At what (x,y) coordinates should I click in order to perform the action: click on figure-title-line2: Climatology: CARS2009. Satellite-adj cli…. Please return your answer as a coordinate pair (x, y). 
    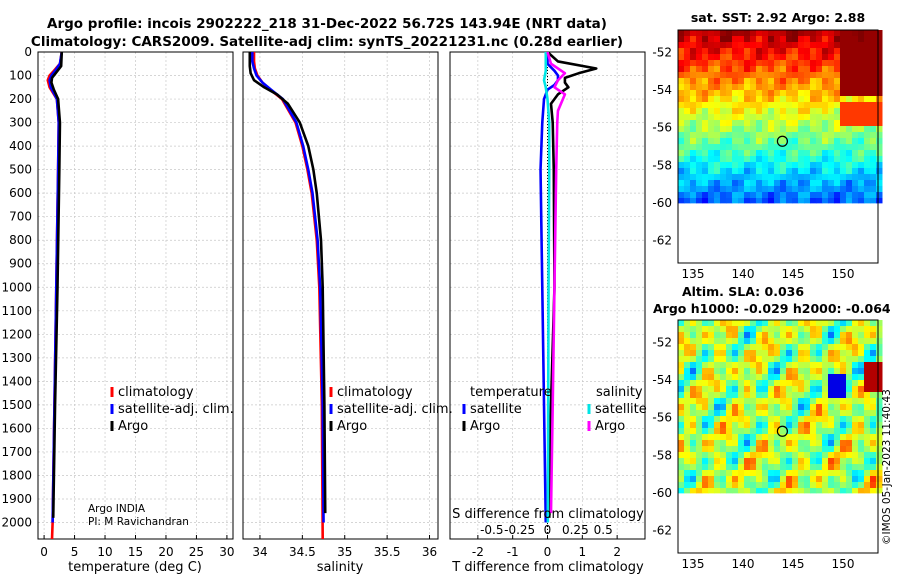
    Looking at the image, I should click on (327, 42).